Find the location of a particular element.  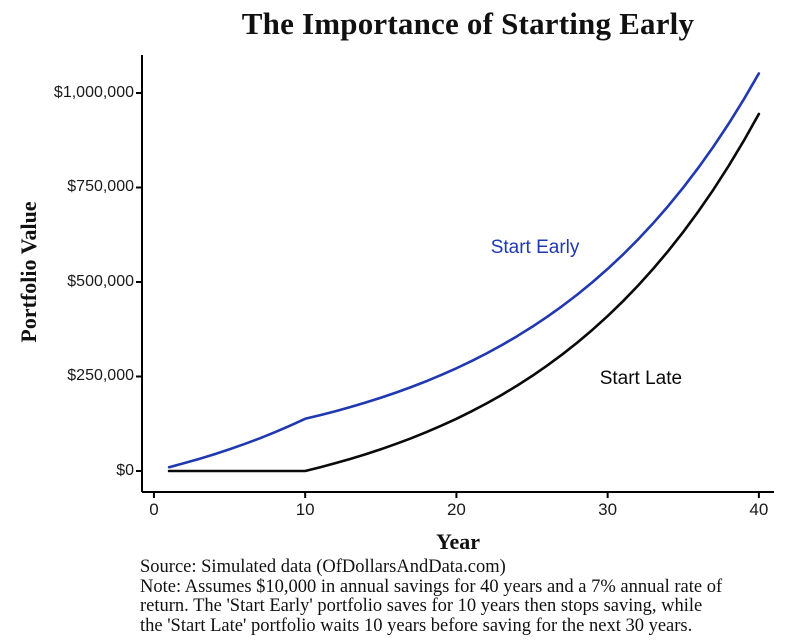

y-tick-label: $250,000 is located at coordinates (100, 376).